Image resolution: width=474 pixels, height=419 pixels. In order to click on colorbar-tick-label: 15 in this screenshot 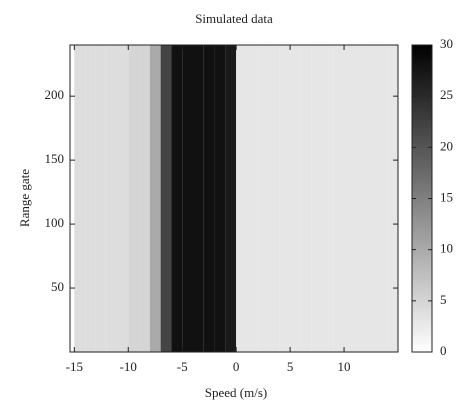, I will do `click(446, 196)`.